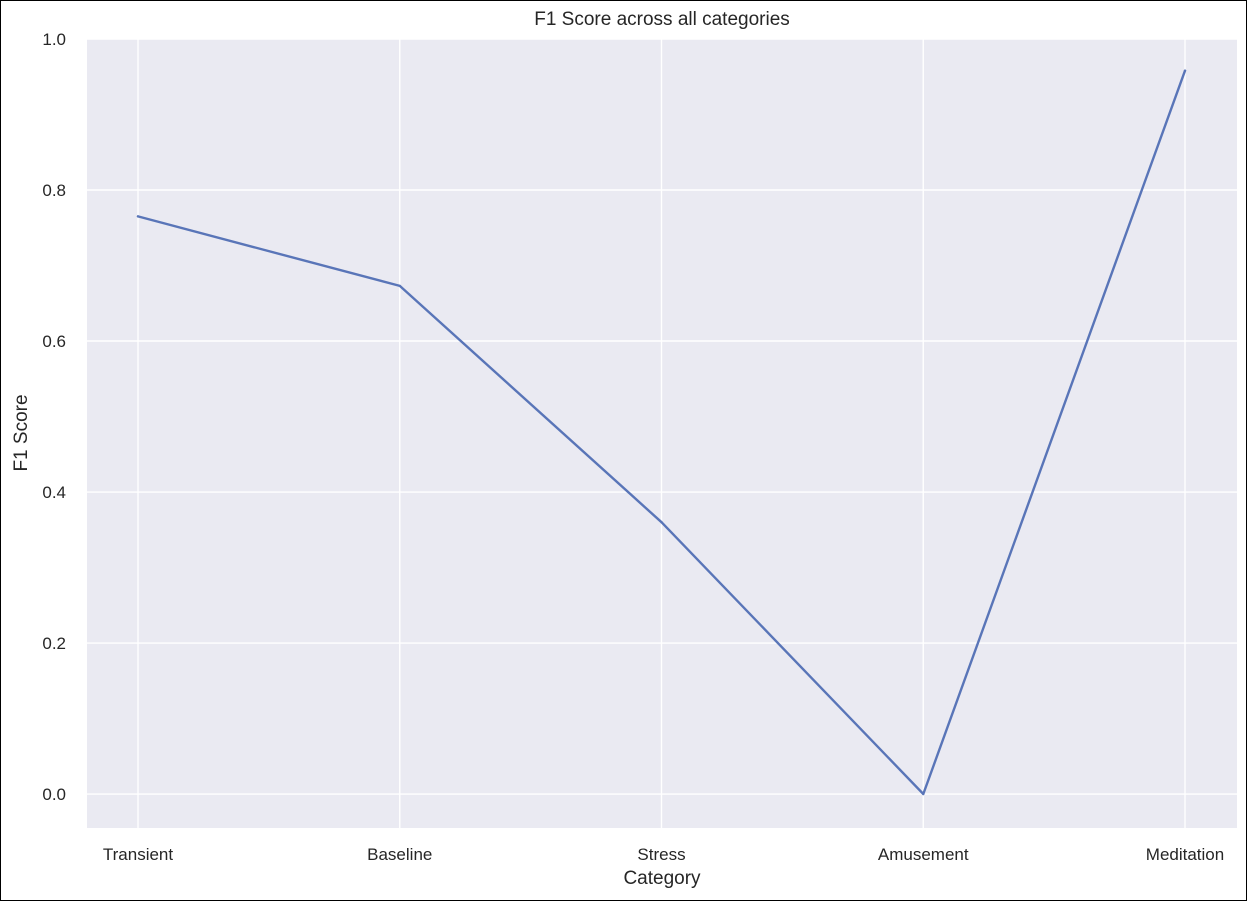 This screenshot has height=901, width=1247. Describe the element at coordinates (21, 432) in the screenshot. I see `y-axis-label: F1 Score` at that location.